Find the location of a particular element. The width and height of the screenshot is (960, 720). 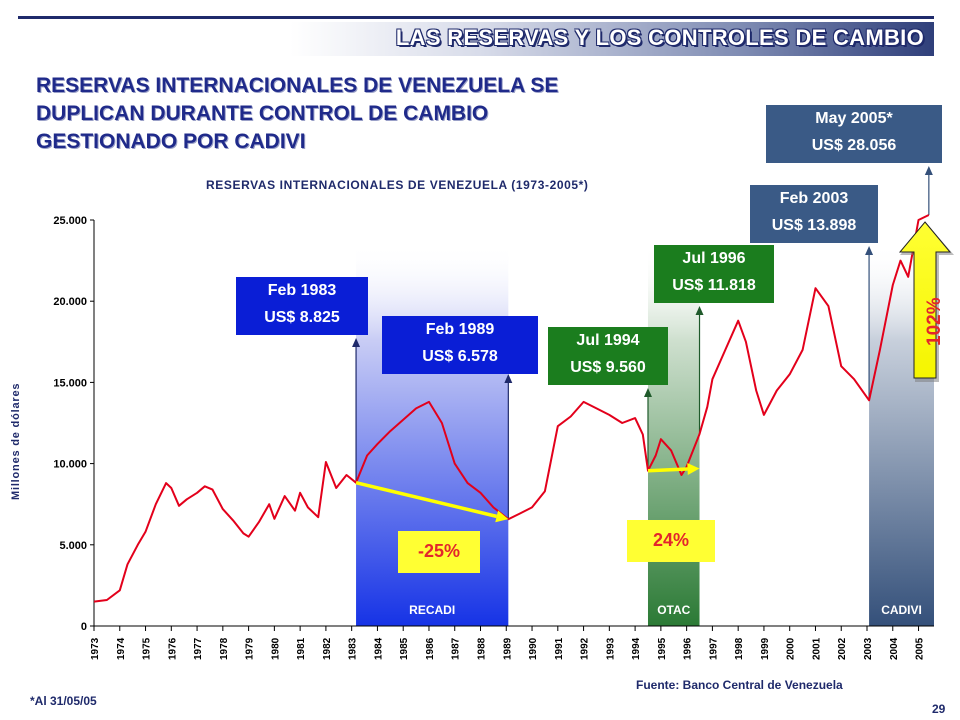

y-tick-label: 5.000 is located at coordinates (73, 546).